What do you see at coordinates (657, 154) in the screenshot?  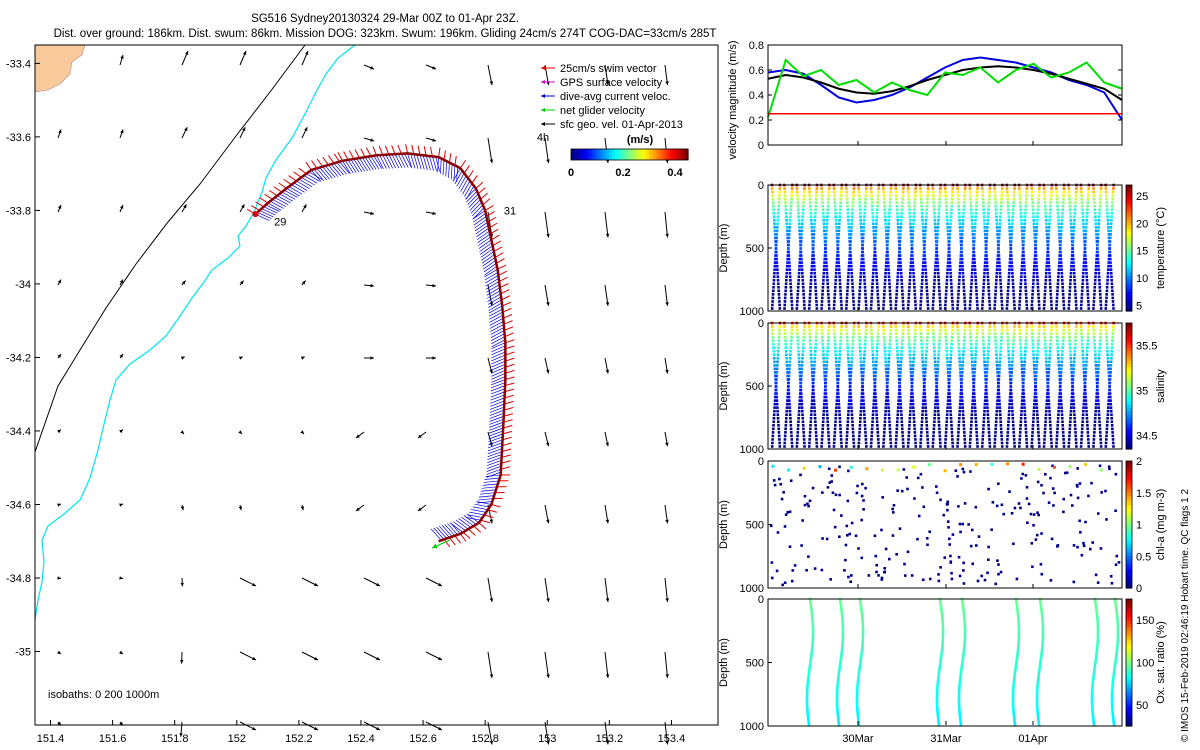 I see `colorbar-swatch` at bounding box center [657, 154].